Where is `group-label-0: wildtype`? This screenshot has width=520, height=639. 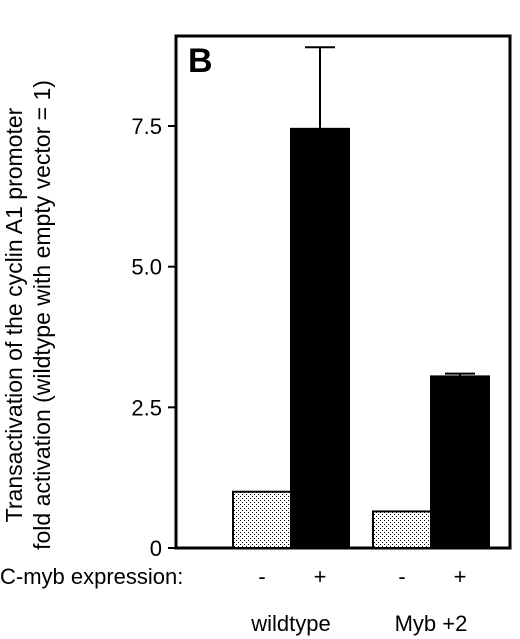
group-label-0: wildtype is located at coordinates (290, 623).